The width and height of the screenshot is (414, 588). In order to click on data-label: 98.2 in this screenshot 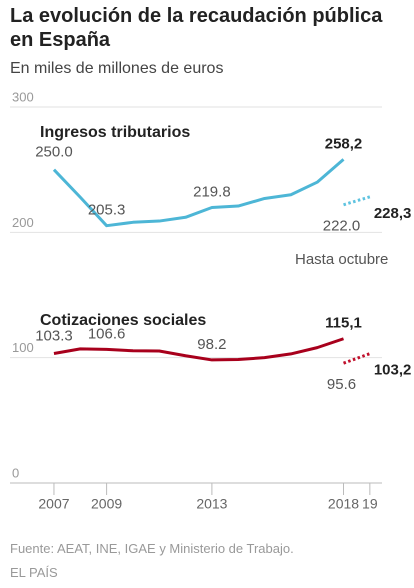, I will do `click(211, 344)`.